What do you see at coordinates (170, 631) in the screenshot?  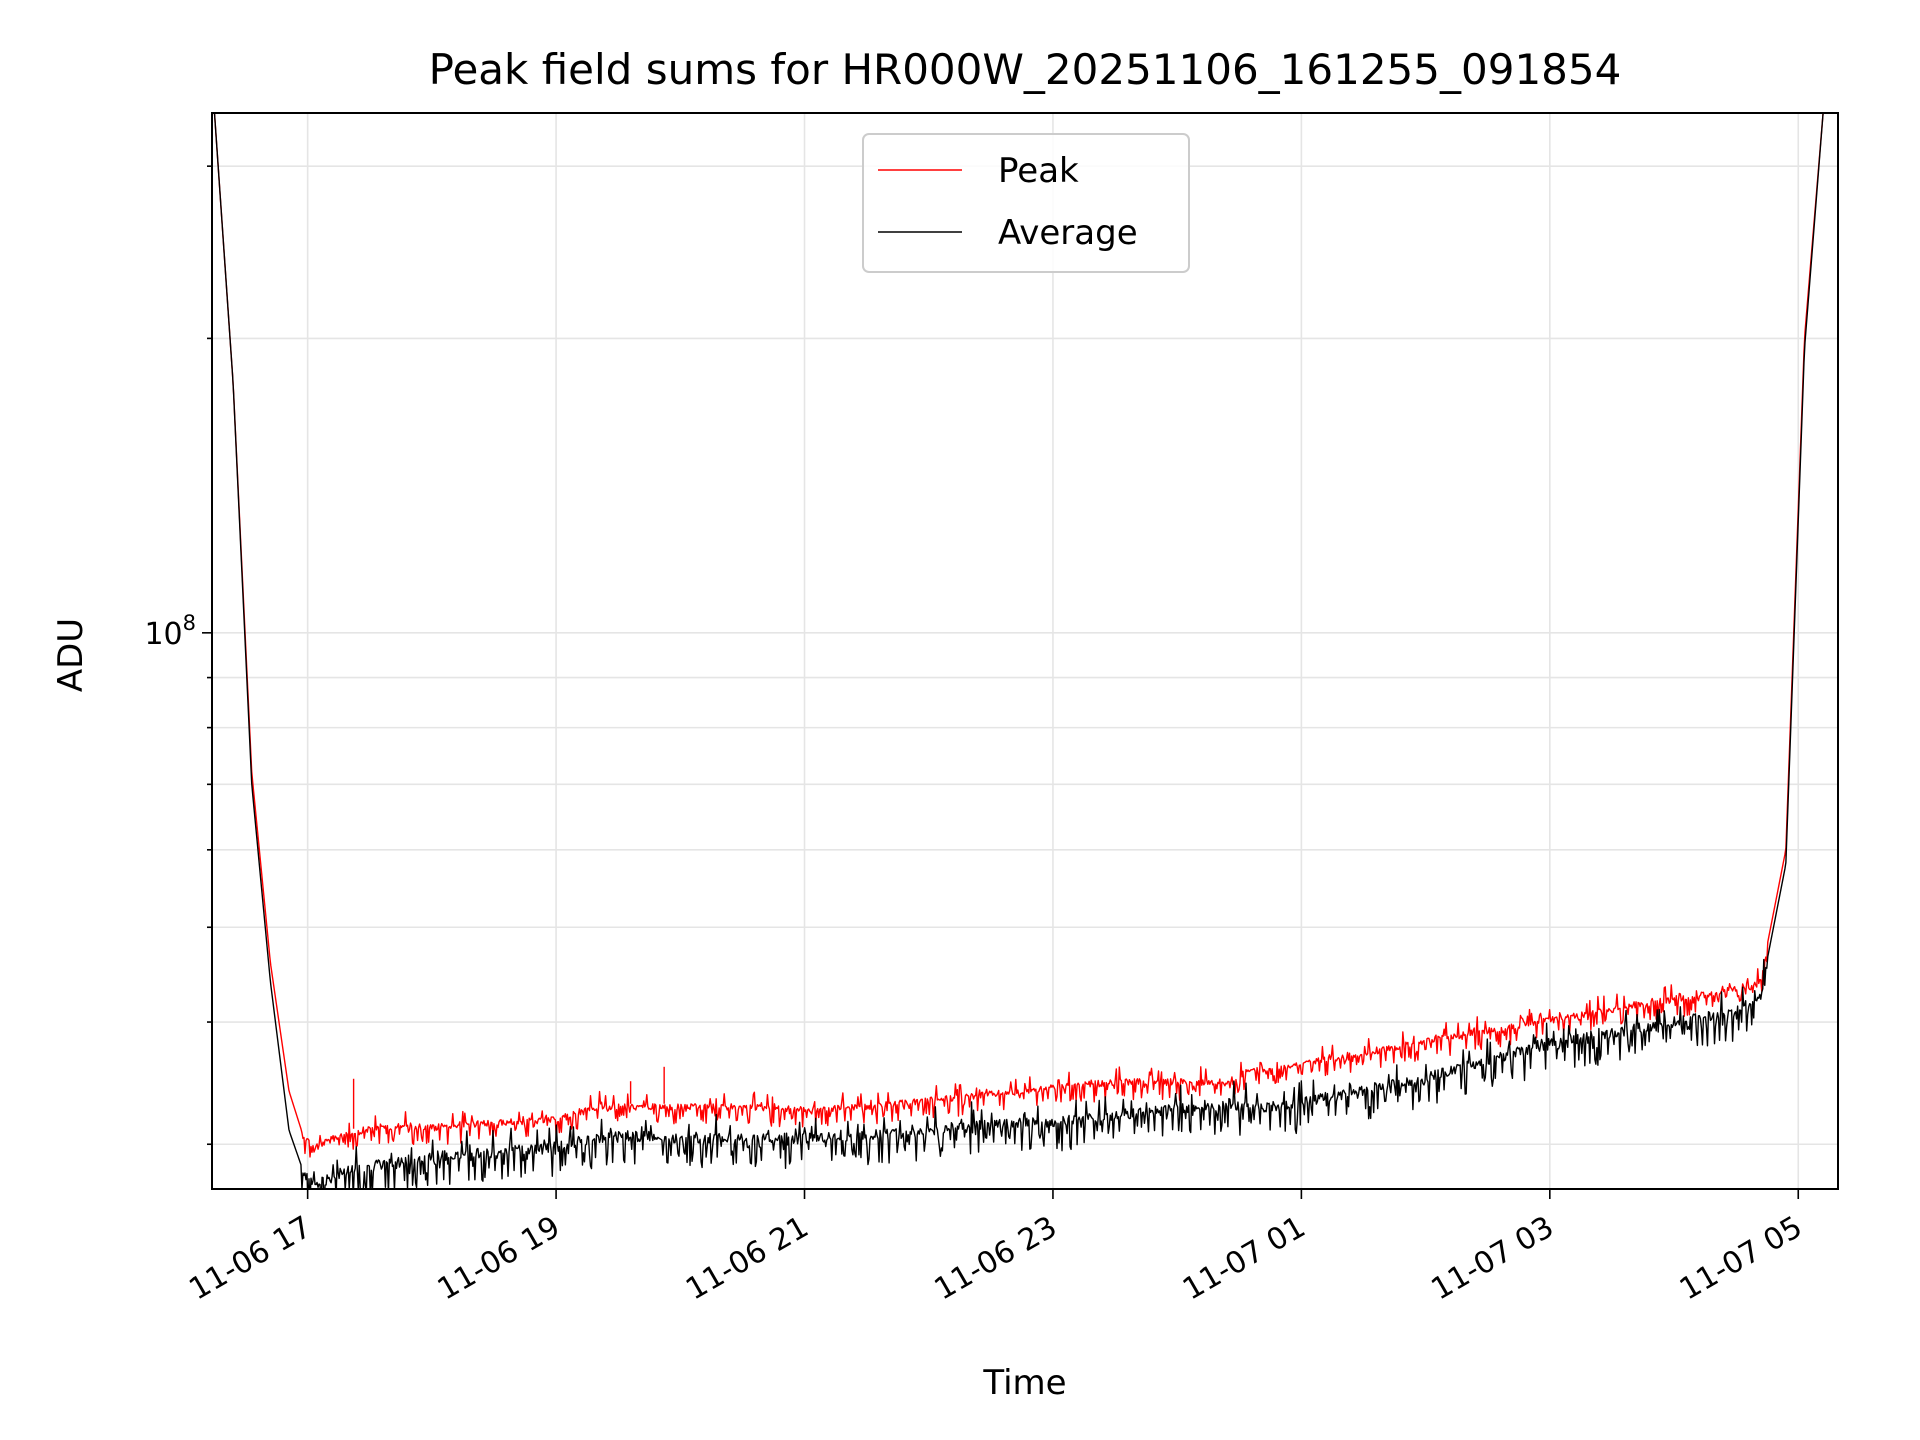 I see `y-tick-label: 108` at bounding box center [170, 631].